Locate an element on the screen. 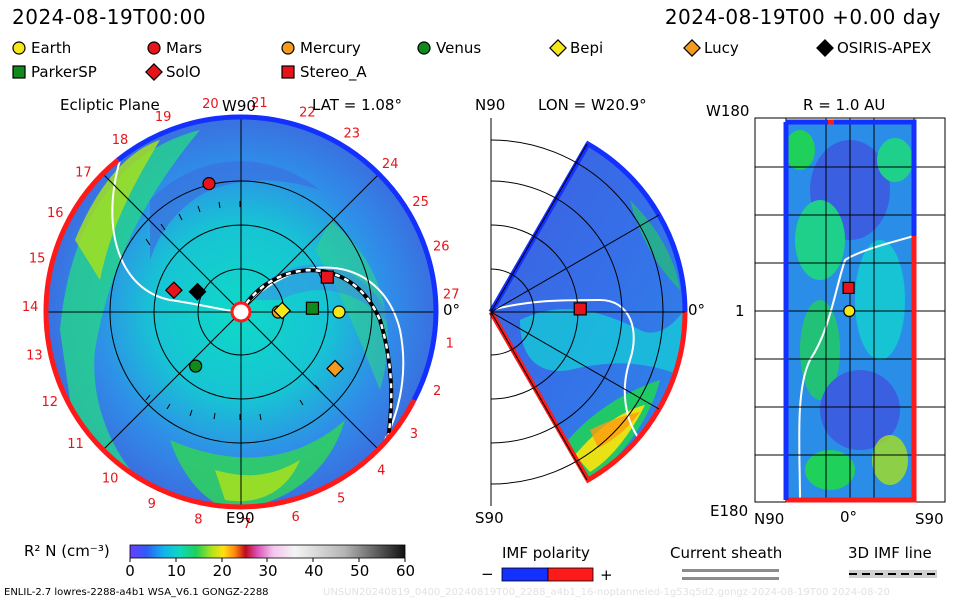 The height and width of the screenshot is (600, 960). sector-number-5: 5 is located at coordinates (341, 499).